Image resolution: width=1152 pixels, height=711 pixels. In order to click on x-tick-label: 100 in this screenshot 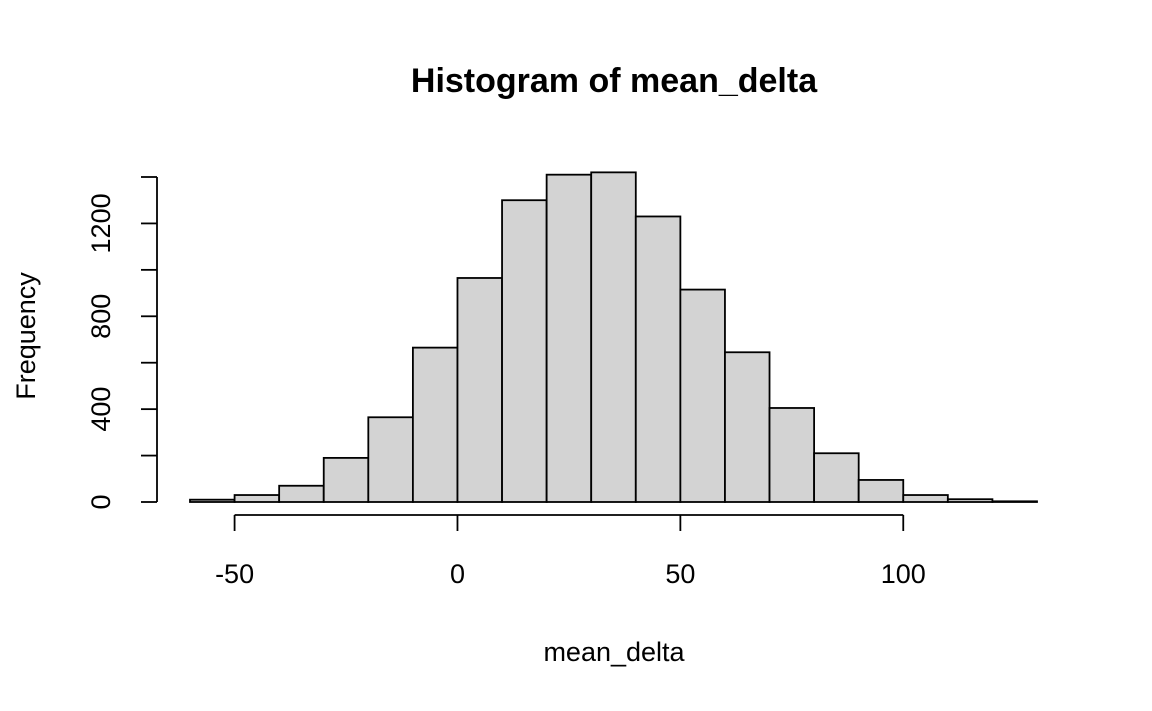, I will do `click(903, 574)`.